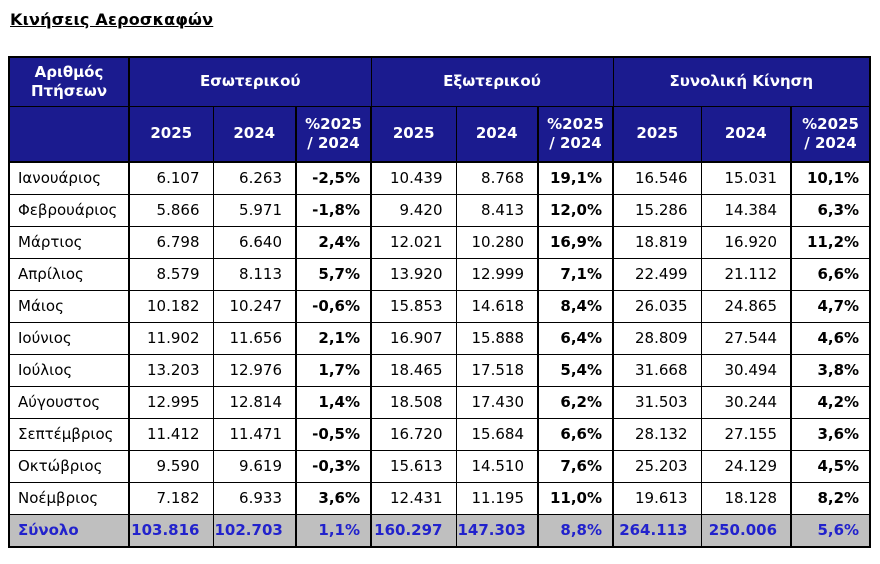 The width and height of the screenshot is (880, 564). I want to click on pct-cell: 5,7%, so click(333, 274).